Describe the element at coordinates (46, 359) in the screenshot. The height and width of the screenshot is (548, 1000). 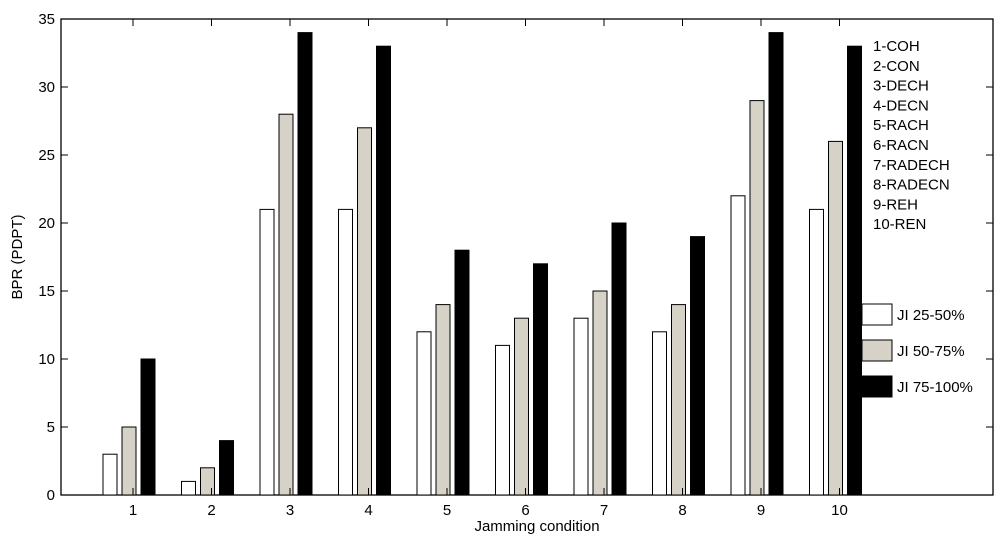
I see `y-tick-label: 10` at that location.